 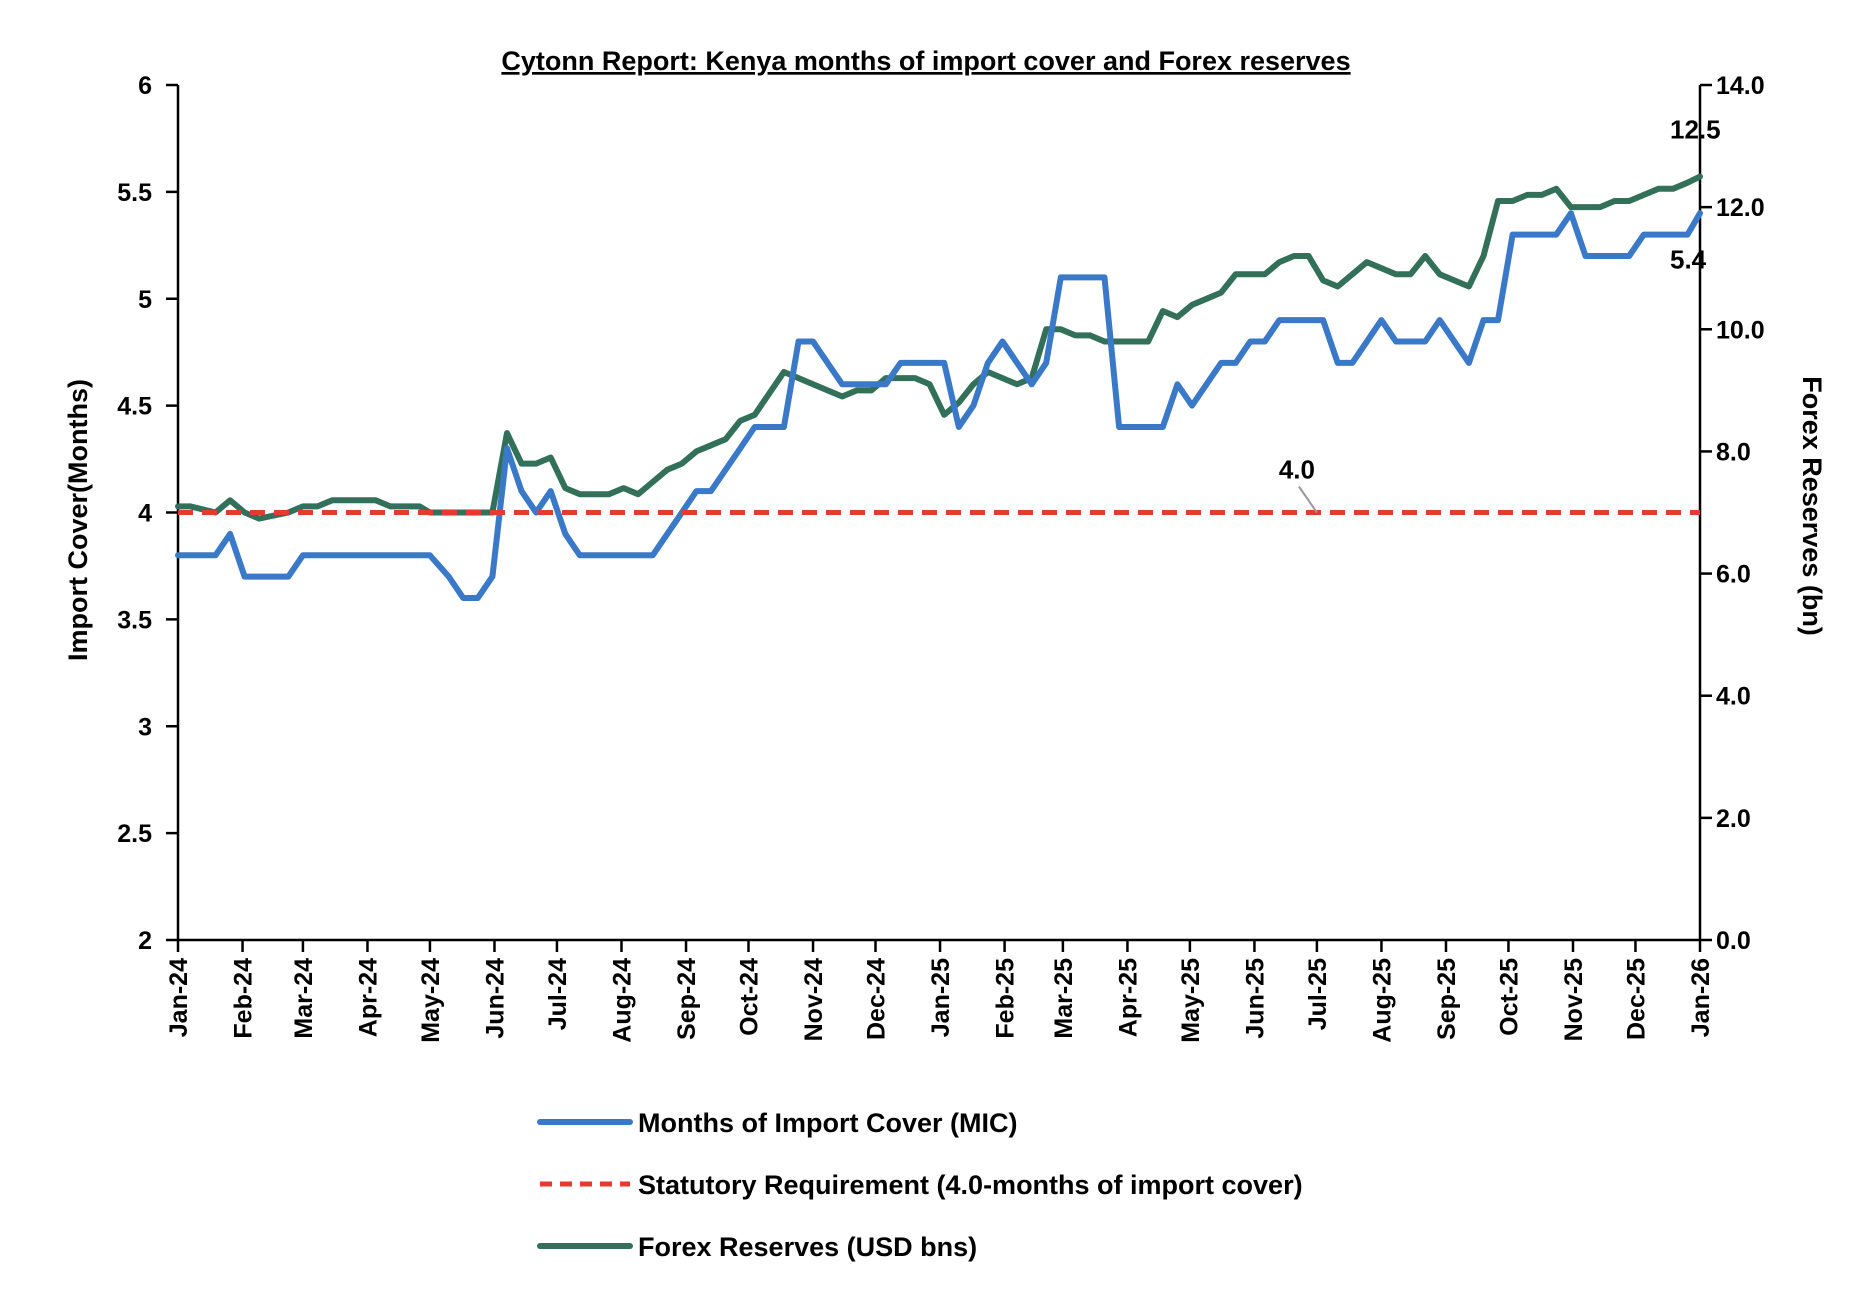 What do you see at coordinates (1574, 999) in the screenshot?
I see `x-tick-label: Nov-25` at bounding box center [1574, 999].